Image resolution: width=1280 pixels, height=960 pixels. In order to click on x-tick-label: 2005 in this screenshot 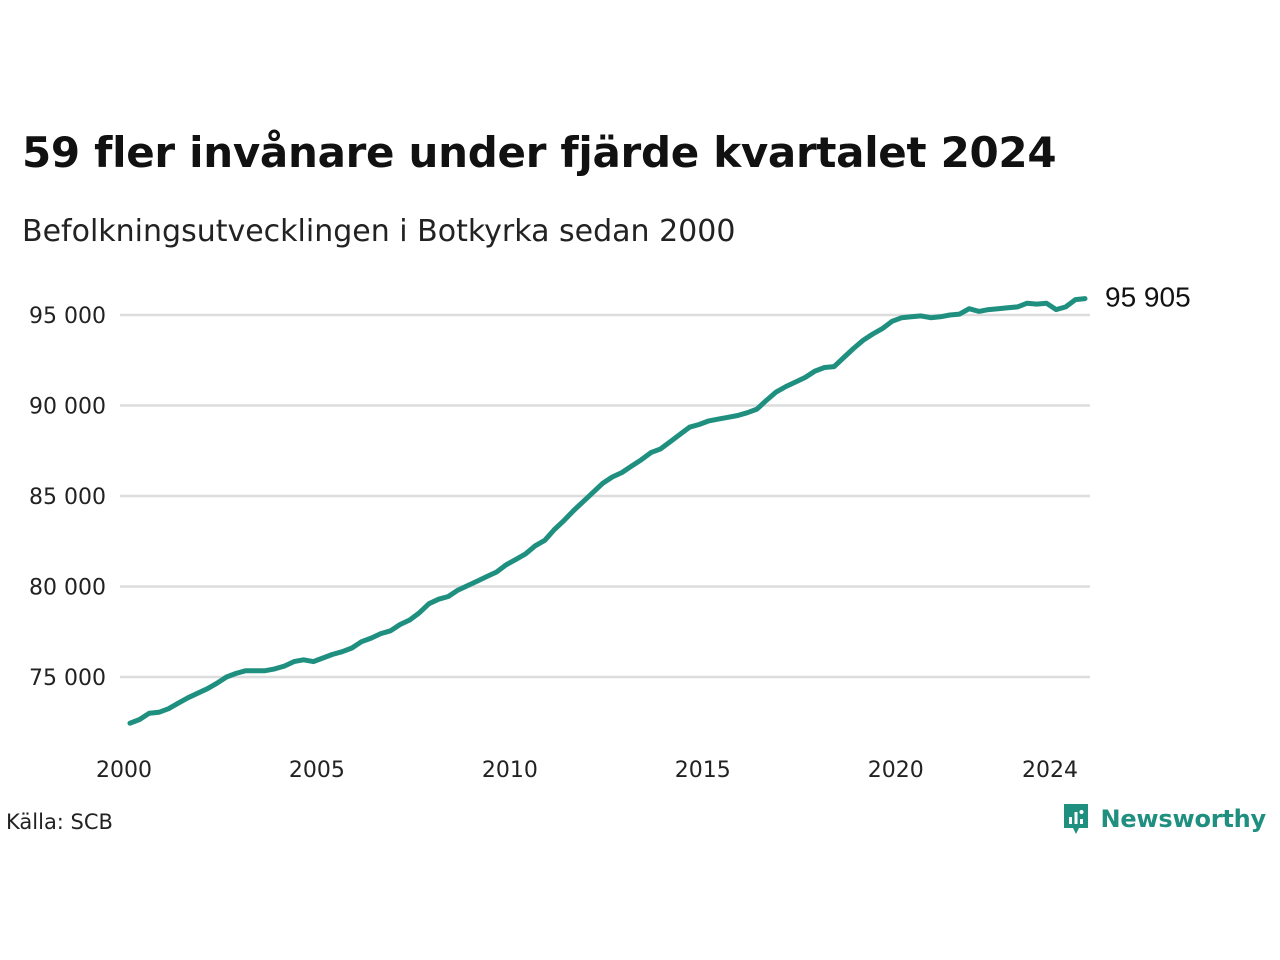, I will do `click(317, 770)`.